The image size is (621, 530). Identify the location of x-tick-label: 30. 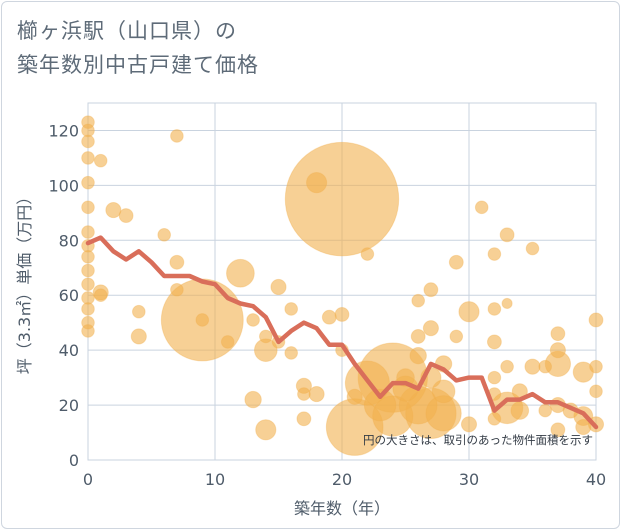
(469, 479).